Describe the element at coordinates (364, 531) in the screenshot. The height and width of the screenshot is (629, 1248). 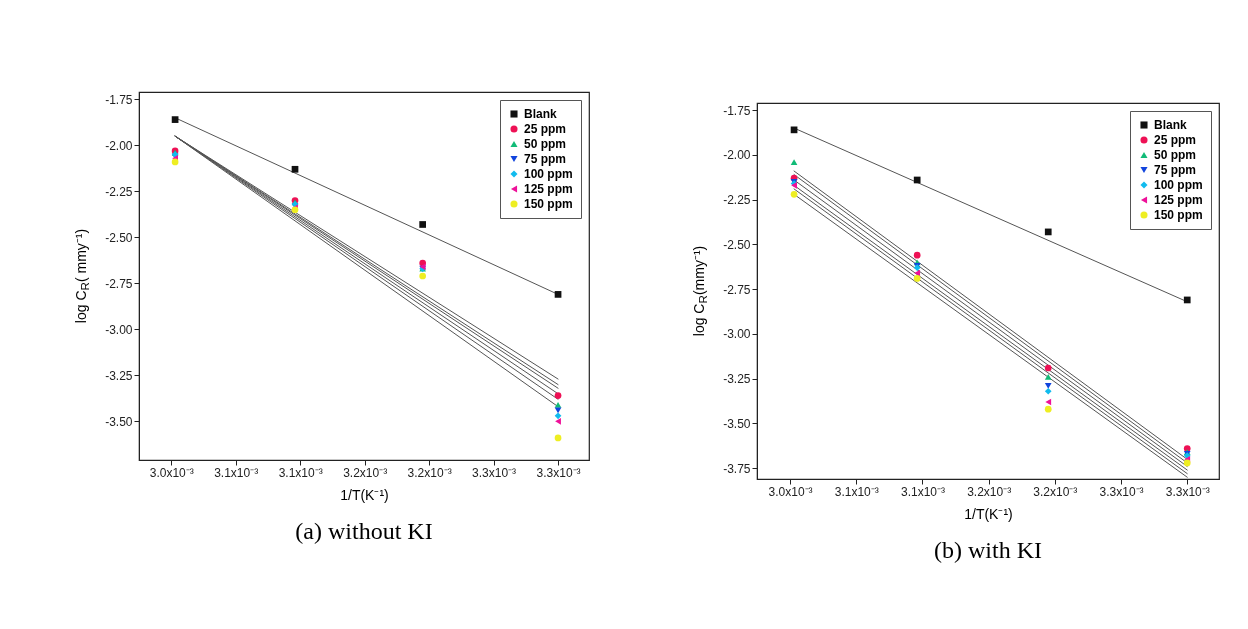
I see `text: (a) without KI` at that location.